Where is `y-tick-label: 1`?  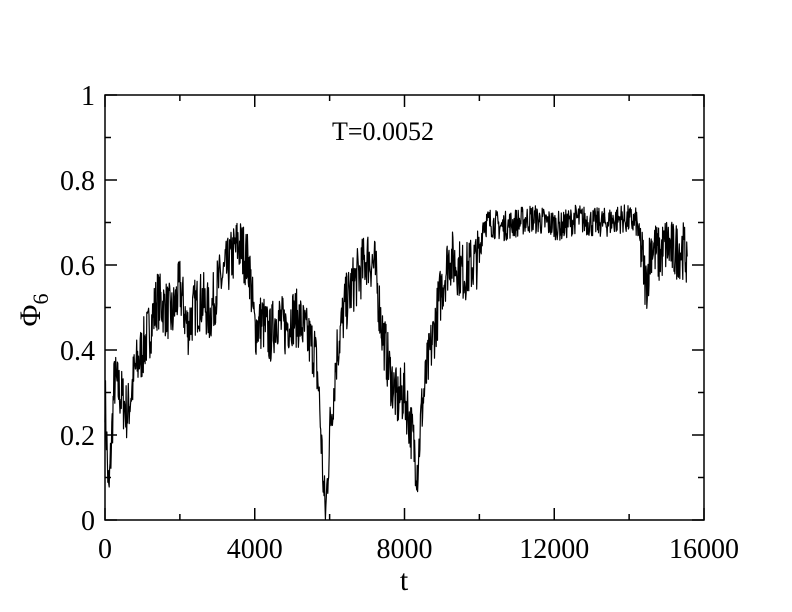
y-tick-label: 1 is located at coordinates (88, 96).